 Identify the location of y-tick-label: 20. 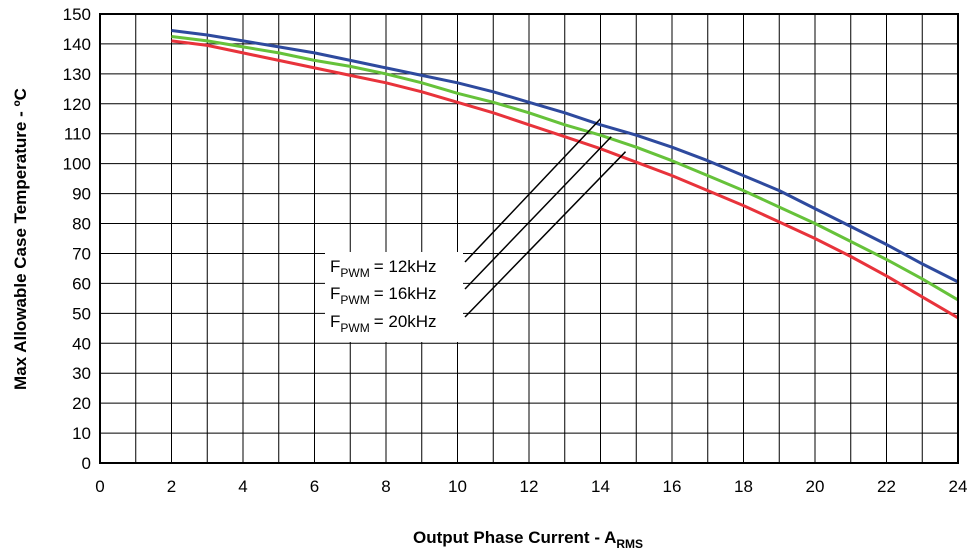
(81, 403).